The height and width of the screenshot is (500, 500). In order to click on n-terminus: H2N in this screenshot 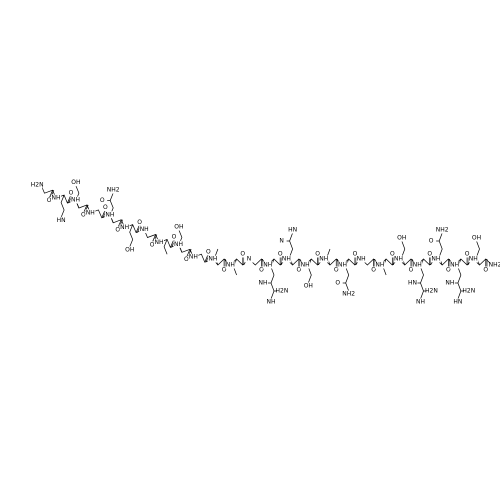, I will do `click(37, 185)`.